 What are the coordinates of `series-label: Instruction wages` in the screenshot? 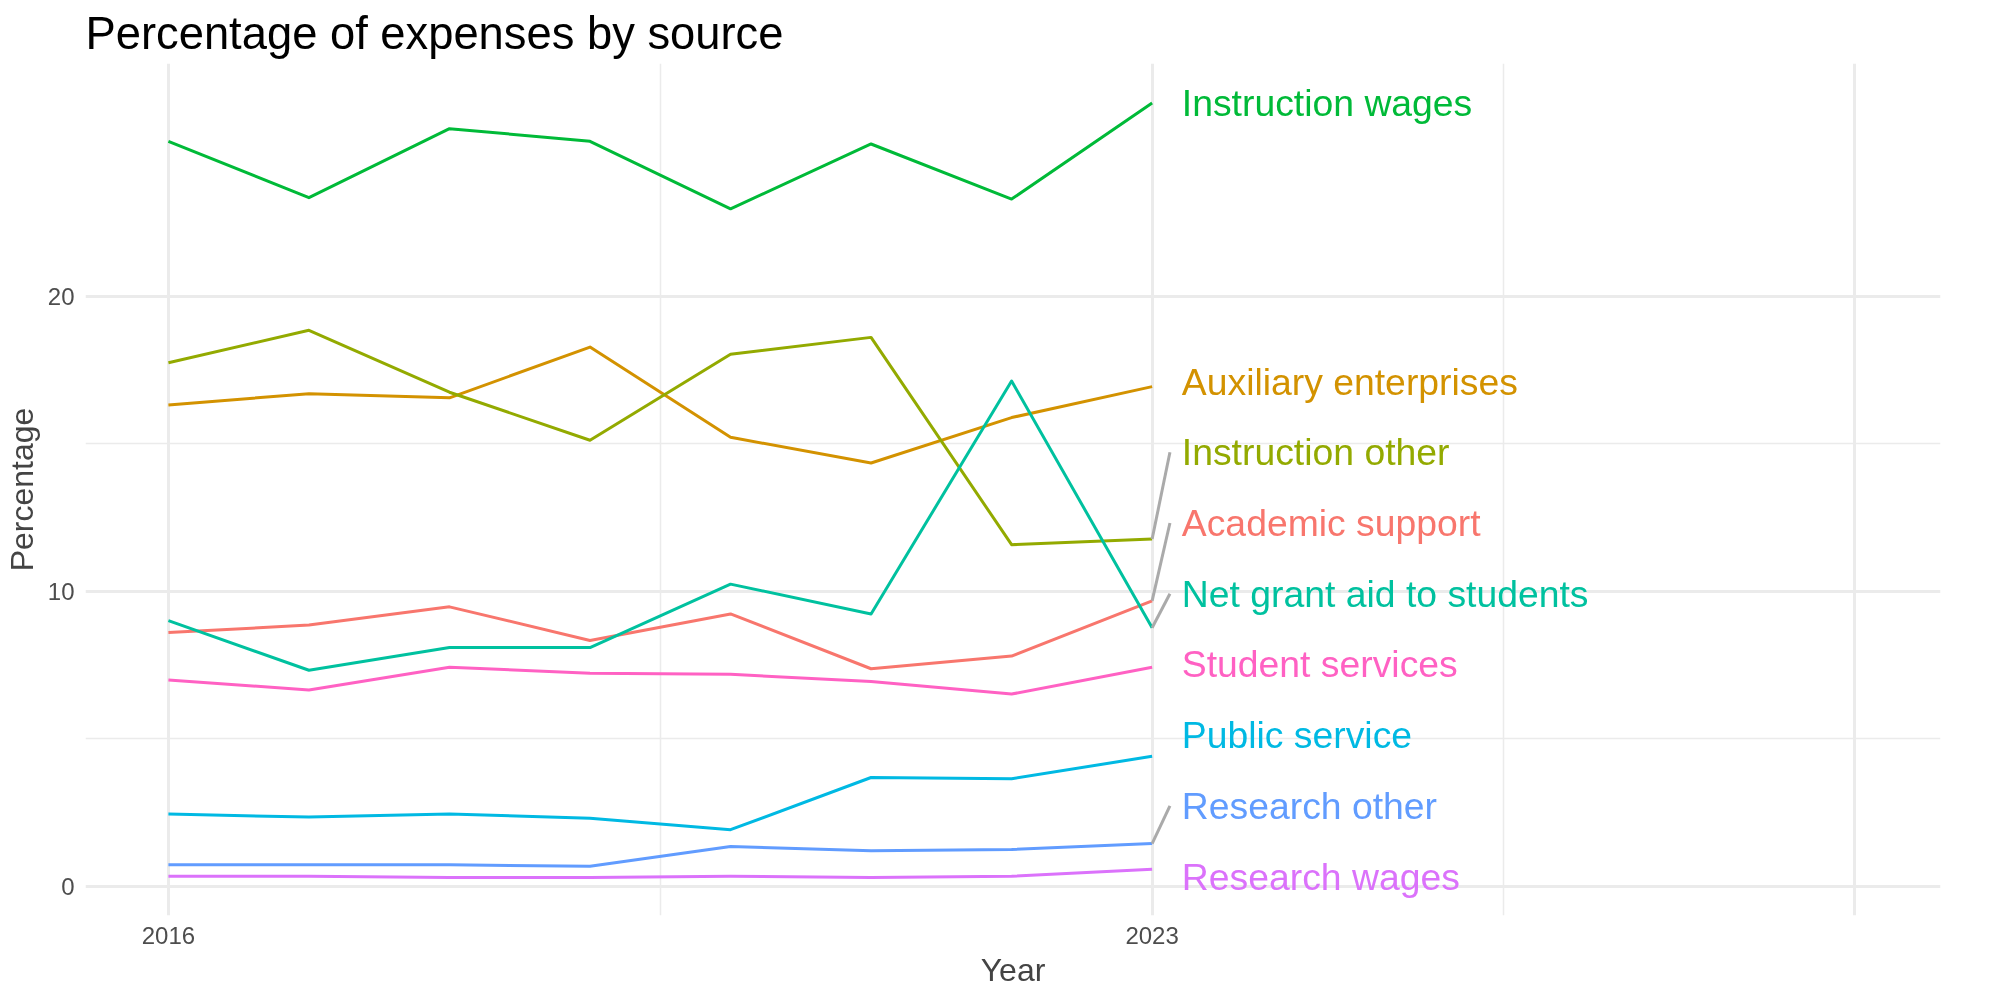 It's located at (1327, 103).